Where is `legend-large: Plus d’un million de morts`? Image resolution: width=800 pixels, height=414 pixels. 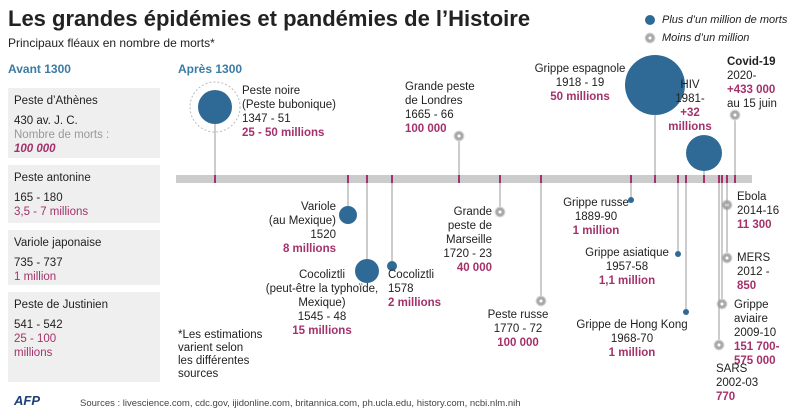 legend-large: Plus d’un million de morts is located at coordinates (725, 20).